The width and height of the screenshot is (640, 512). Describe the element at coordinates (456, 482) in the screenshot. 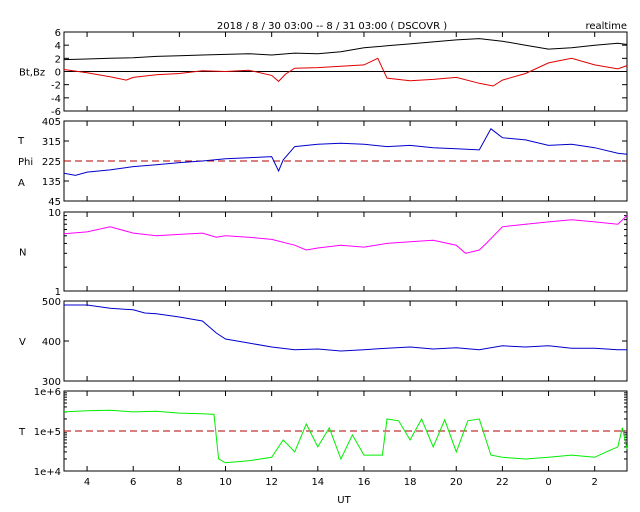

I see `x-tick-label: 20` at that location.